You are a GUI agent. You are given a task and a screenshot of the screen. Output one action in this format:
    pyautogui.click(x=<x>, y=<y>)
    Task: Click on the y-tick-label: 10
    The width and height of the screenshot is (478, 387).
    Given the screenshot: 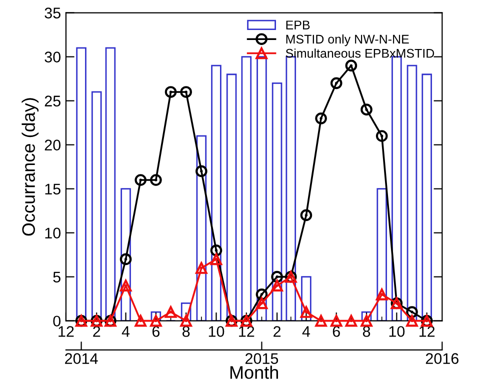 What is the action you would take?
    pyautogui.click(x=53, y=233)
    